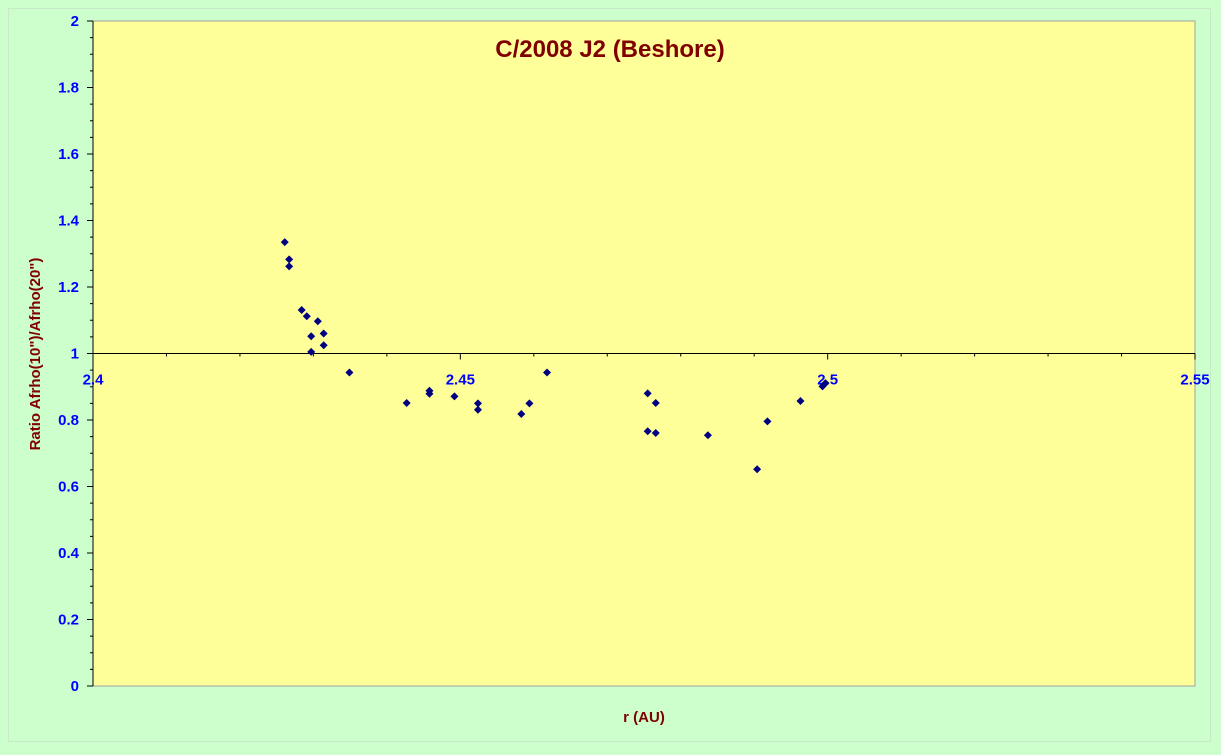 This screenshot has width=1221, height=755. I want to click on y-tick-label: 1.2, so click(68, 287).